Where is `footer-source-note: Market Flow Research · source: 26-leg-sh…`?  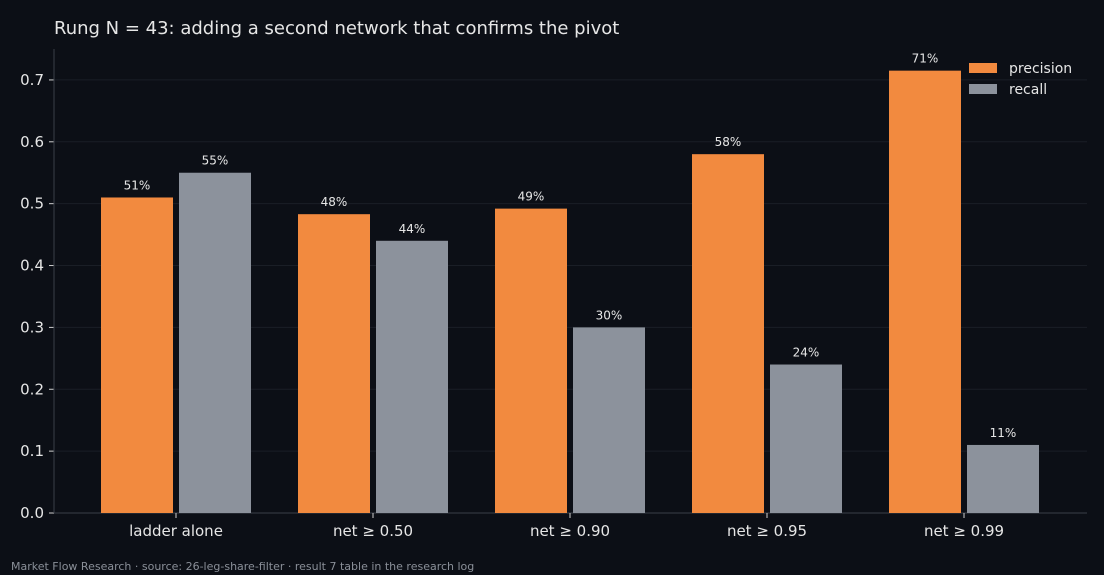
footer-source-note: Market Flow Research · source: 26-leg-sh… is located at coordinates (242, 566).